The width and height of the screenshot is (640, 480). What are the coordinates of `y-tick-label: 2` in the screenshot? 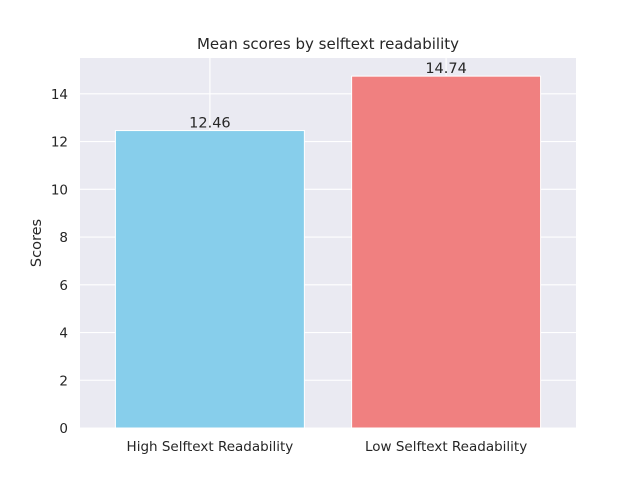 It's located at (63, 381).